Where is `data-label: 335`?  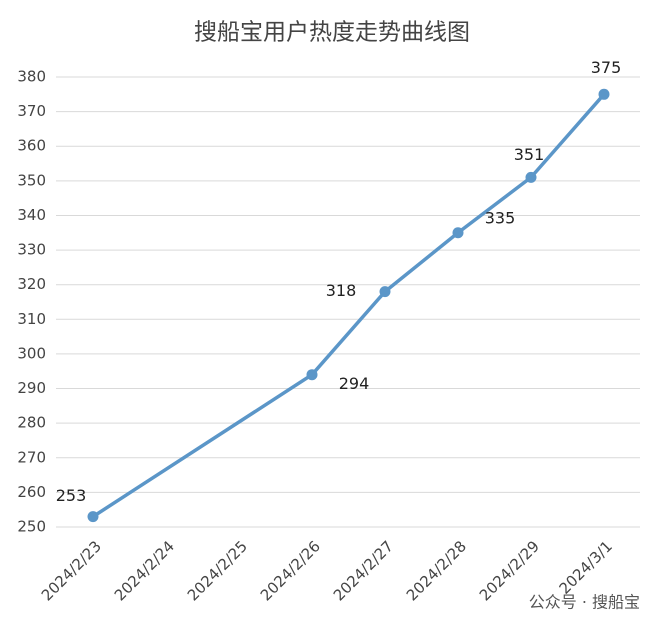 data-label: 335 is located at coordinates (500, 217).